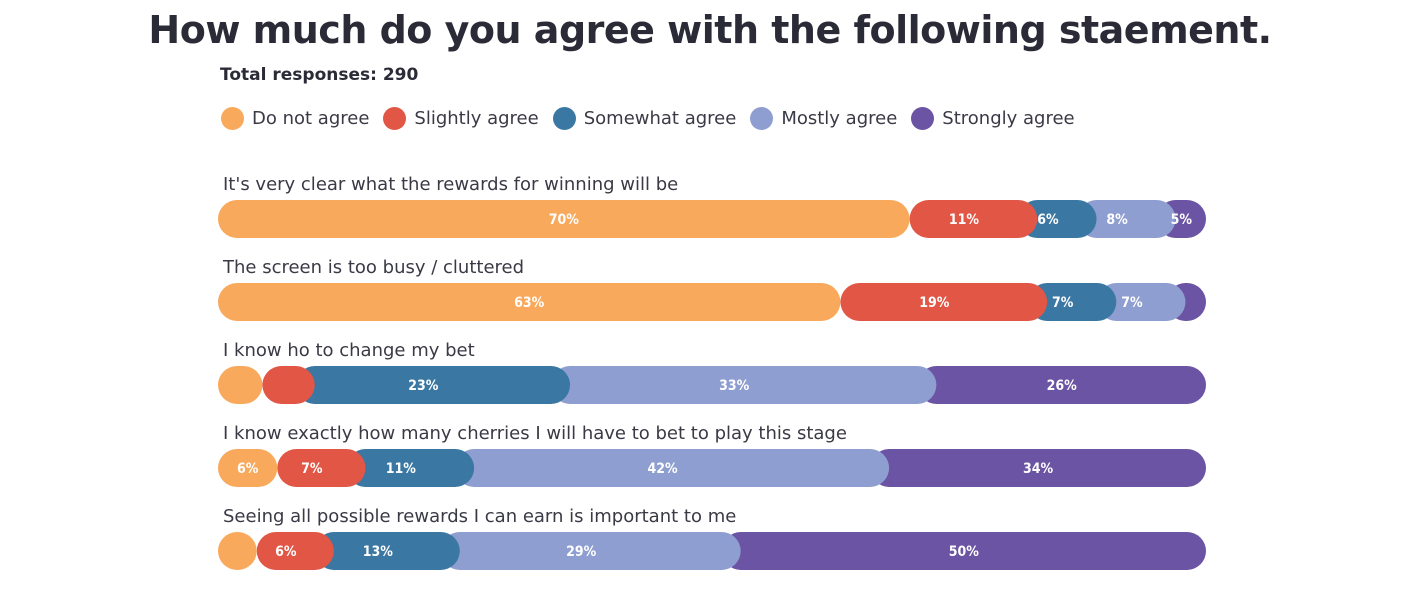 The image size is (1420, 602). Describe the element at coordinates (349, 350) in the screenshot. I see `row-label: I know ho to change my bet` at that location.